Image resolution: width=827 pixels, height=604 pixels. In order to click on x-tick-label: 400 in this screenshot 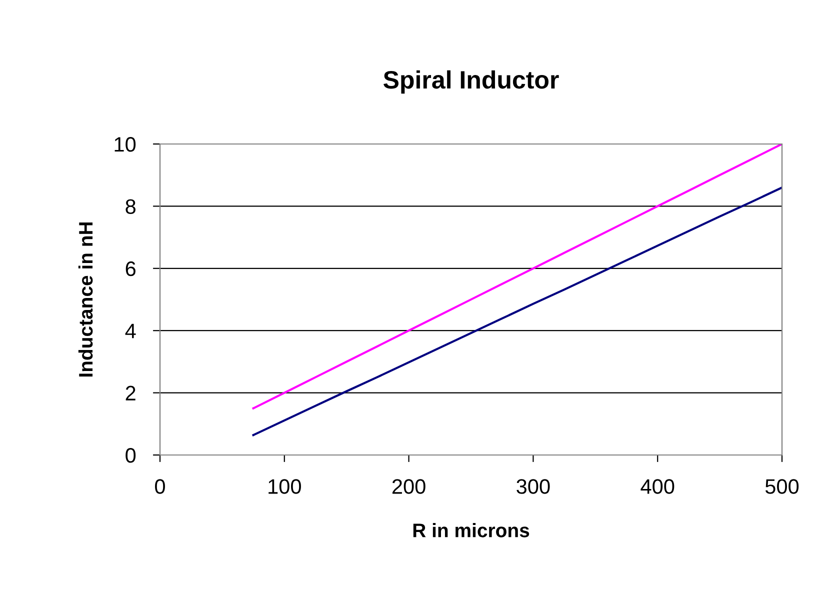, I will do `click(657, 486)`.